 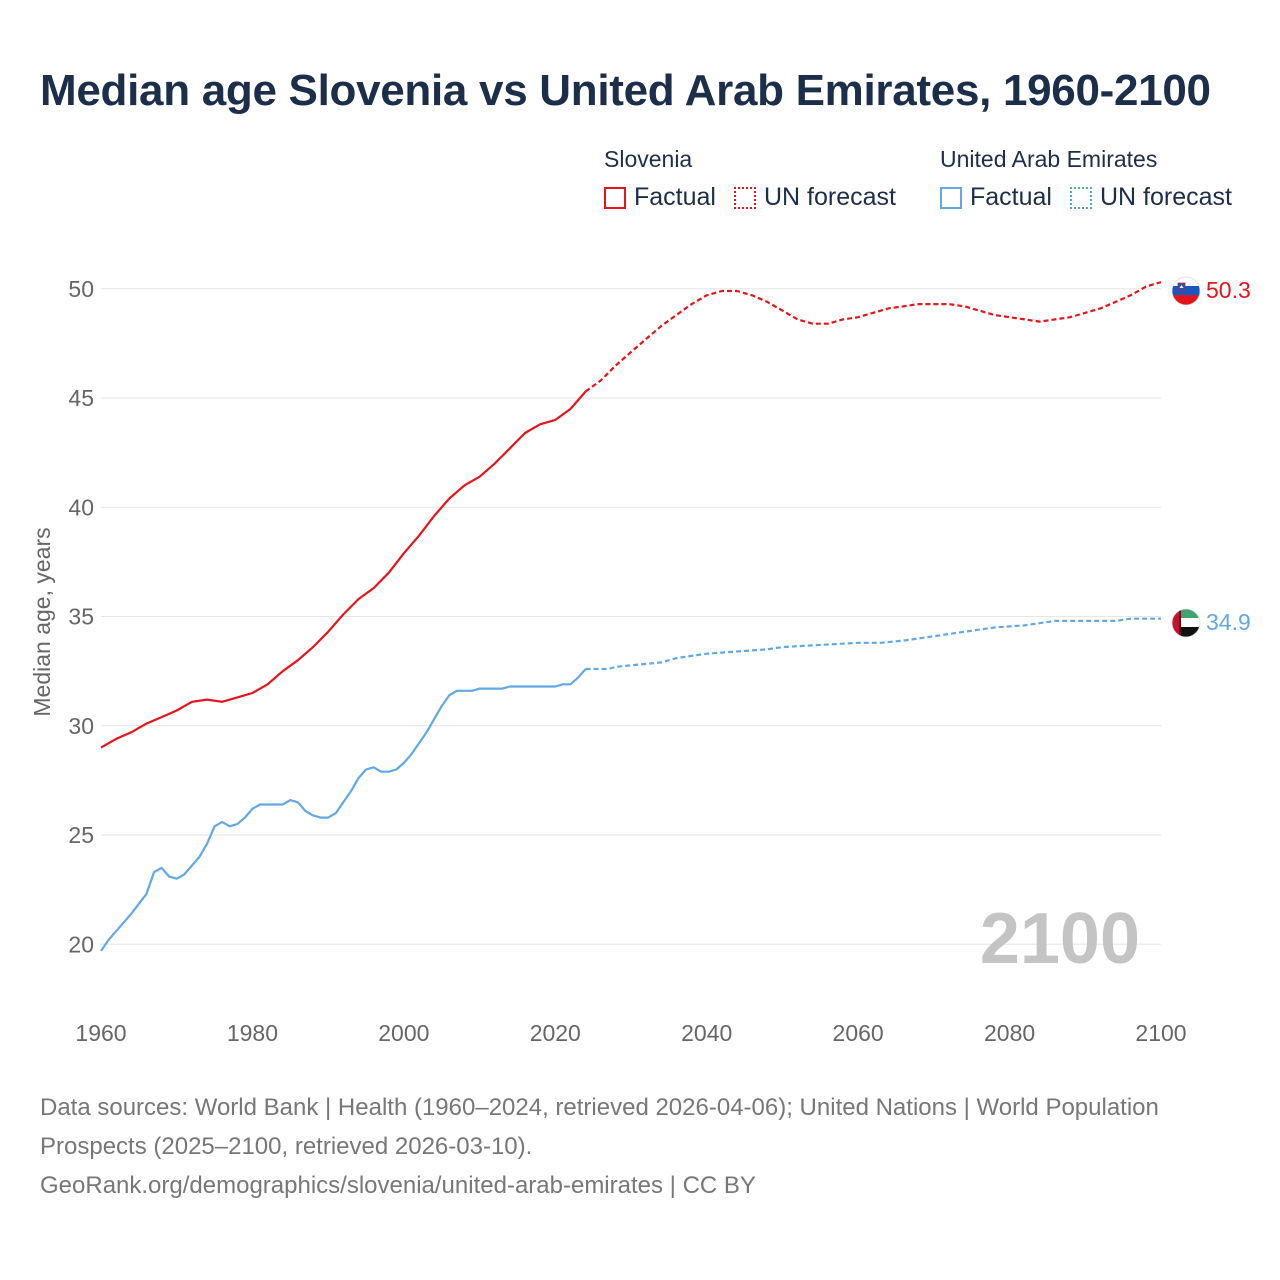 What do you see at coordinates (1095, 179) in the screenshot?
I see `legend-uae: United Arab Emirates Factual UN forecast` at bounding box center [1095, 179].